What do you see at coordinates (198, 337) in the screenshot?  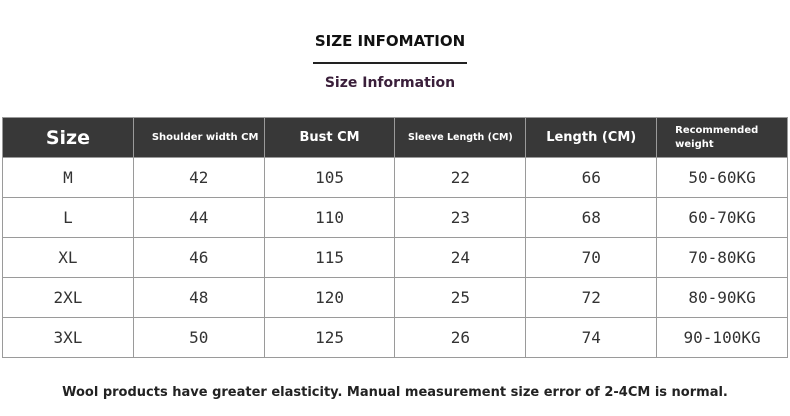 I see `table-cell: 50` at bounding box center [198, 337].